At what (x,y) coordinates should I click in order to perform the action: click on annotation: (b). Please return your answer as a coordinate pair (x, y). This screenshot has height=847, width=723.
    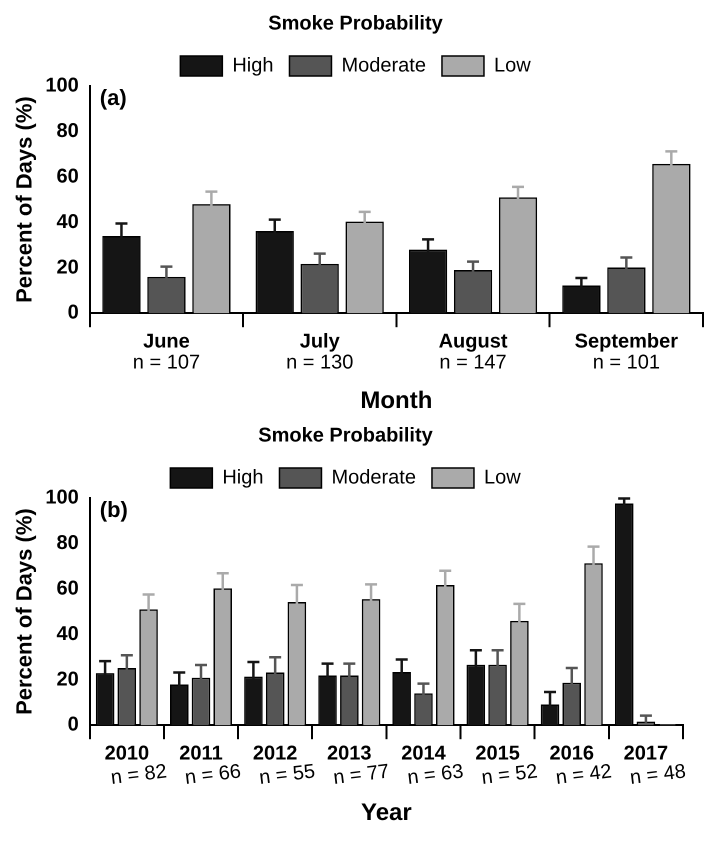
    Looking at the image, I should click on (114, 509).